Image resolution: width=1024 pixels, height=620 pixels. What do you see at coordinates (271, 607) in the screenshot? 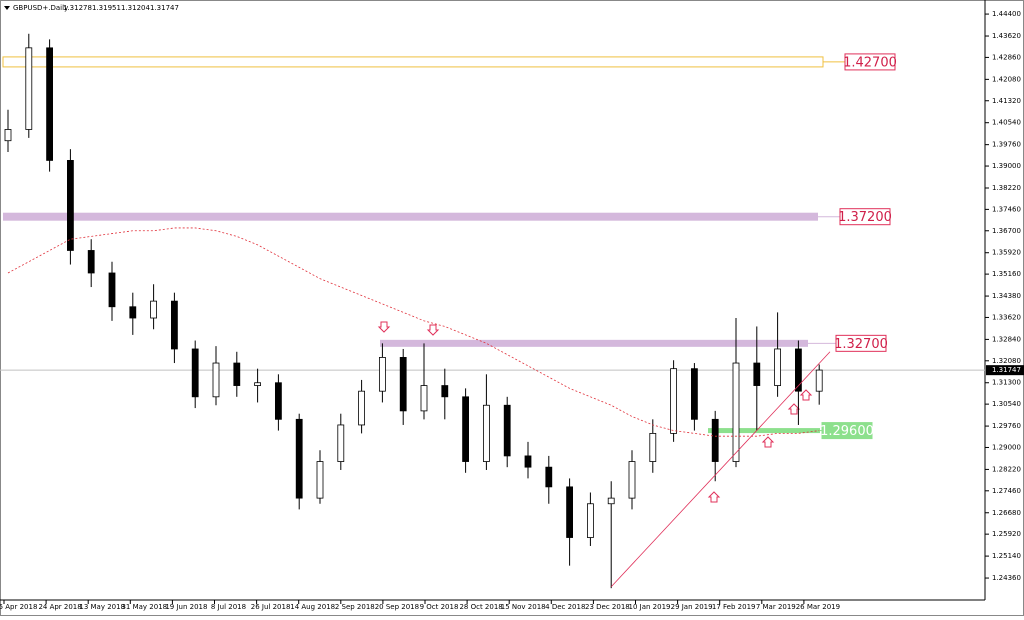
I see `x-tick-label: 26 Jul 2018` at bounding box center [271, 607].